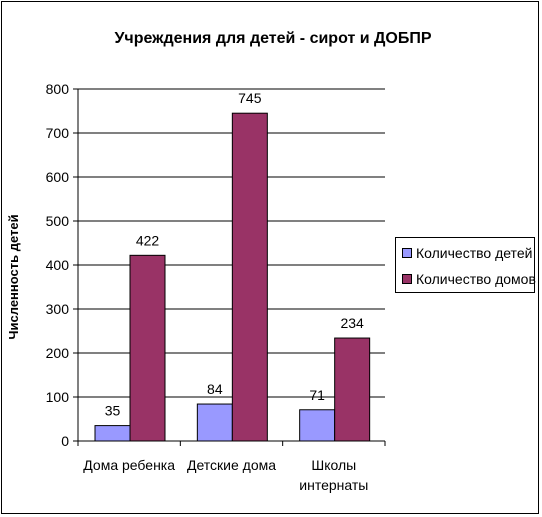  What do you see at coordinates (250, 98) in the screenshot?
I see `data-label: 745` at bounding box center [250, 98].